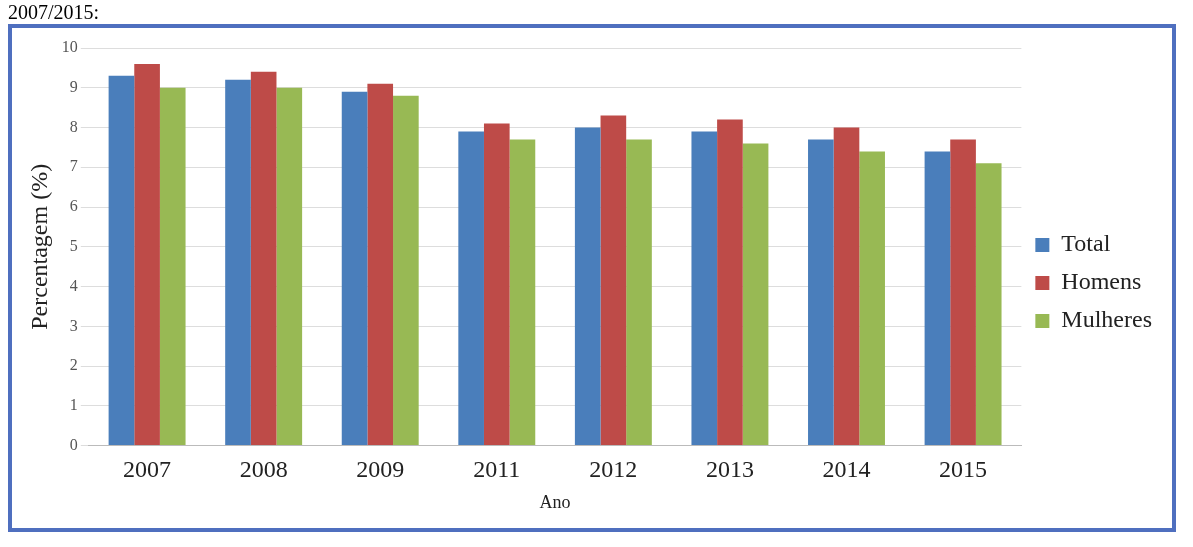  What do you see at coordinates (73, 86) in the screenshot?
I see `y-tick-label: 9` at bounding box center [73, 86].